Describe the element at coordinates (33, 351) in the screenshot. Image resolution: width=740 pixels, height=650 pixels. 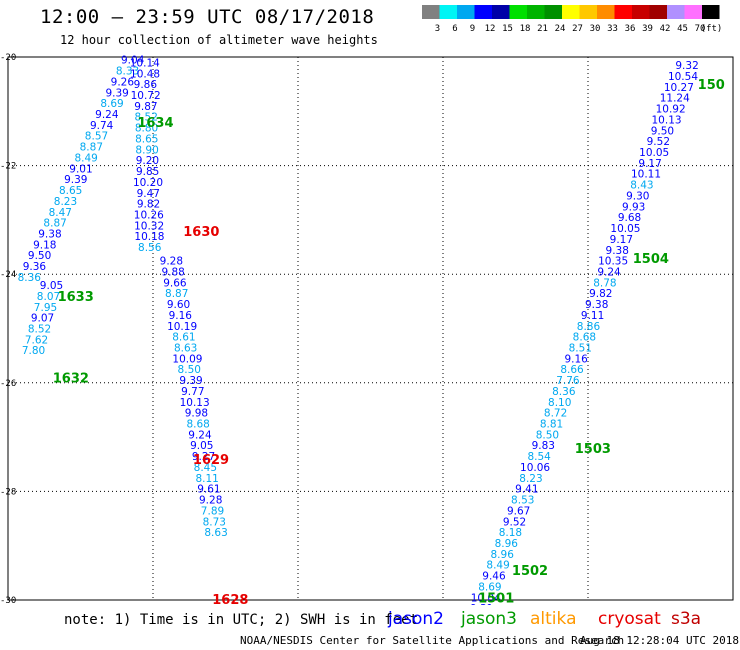
I see `wave-height-value: 7.80` at that location.